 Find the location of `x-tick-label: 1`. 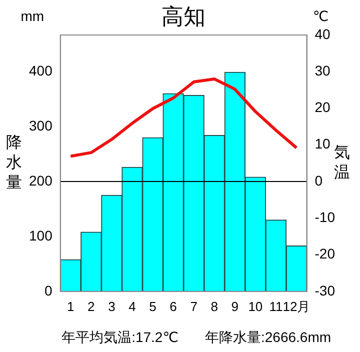

x-tick-label: 1 is located at coordinates (70, 306).